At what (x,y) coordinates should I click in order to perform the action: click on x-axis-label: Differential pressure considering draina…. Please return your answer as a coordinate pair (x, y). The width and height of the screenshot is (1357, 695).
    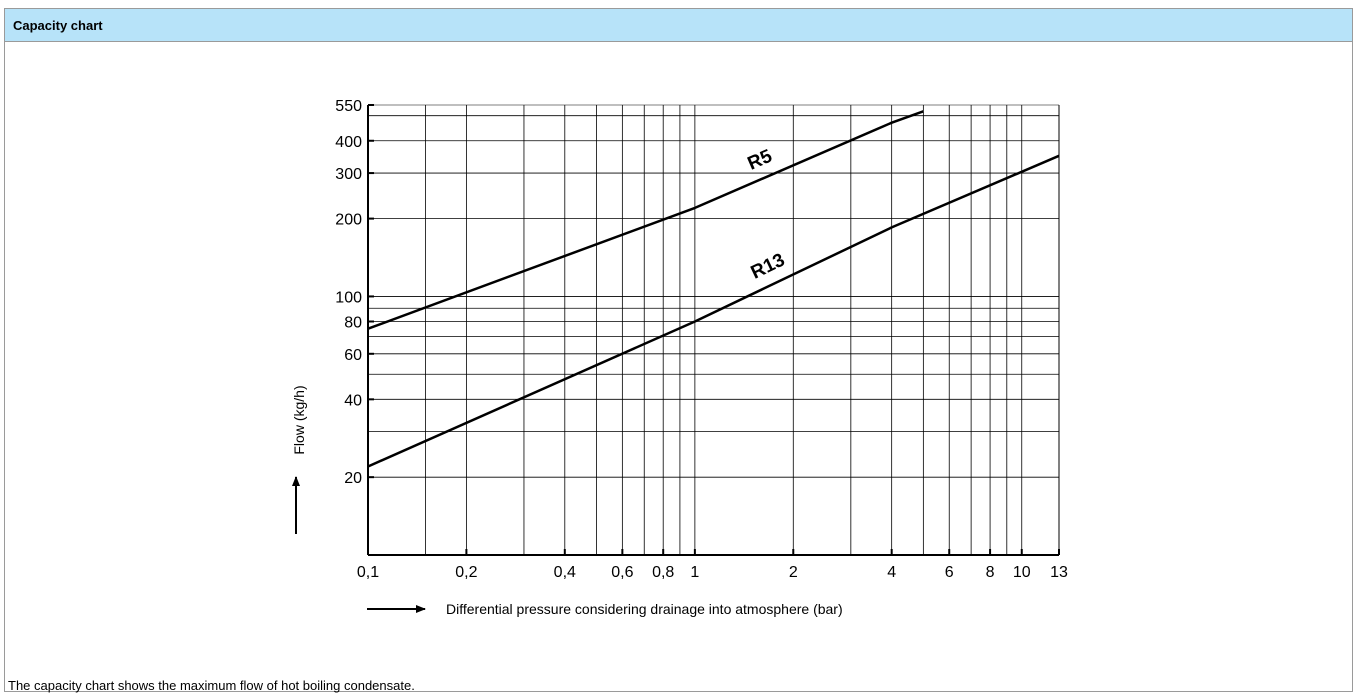
    Looking at the image, I should click on (644, 609).